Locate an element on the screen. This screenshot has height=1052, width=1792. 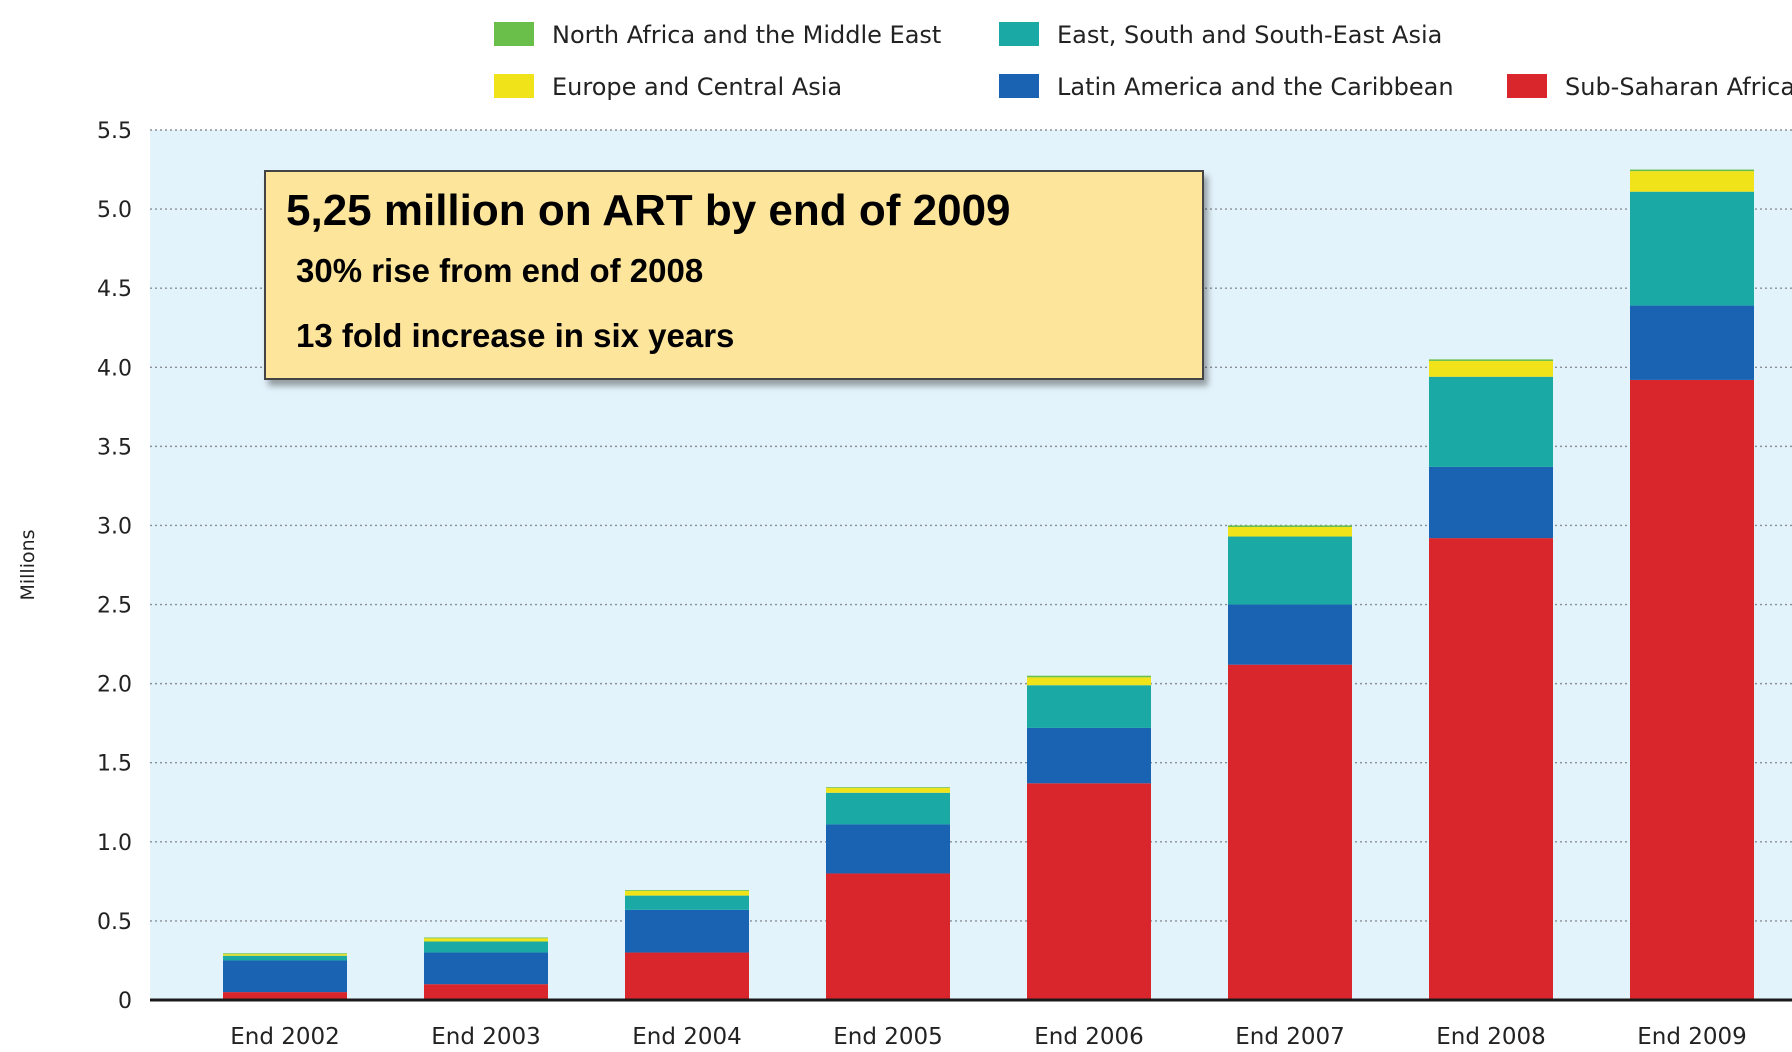
x-tick-label: End 2007 is located at coordinates (1290, 1037).